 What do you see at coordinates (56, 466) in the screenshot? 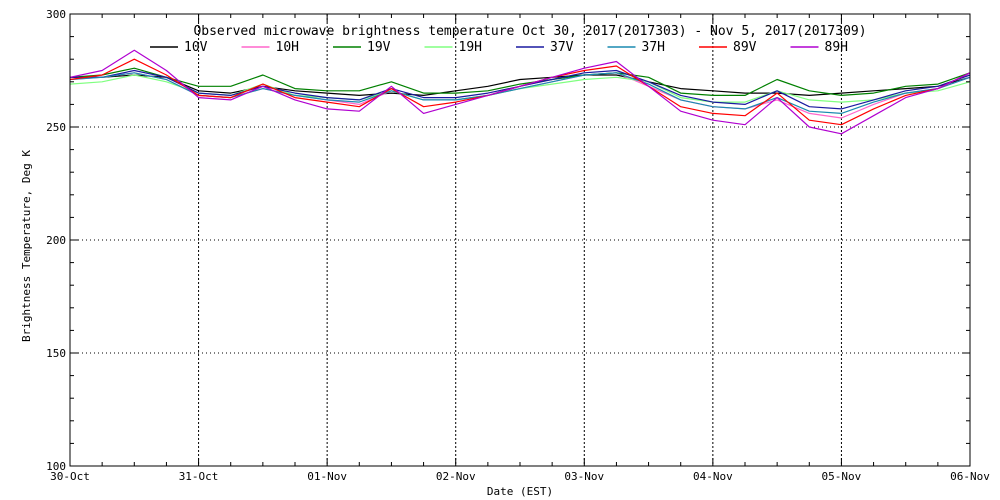
I see `y-tick-label: 100` at bounding box center [56, 466].